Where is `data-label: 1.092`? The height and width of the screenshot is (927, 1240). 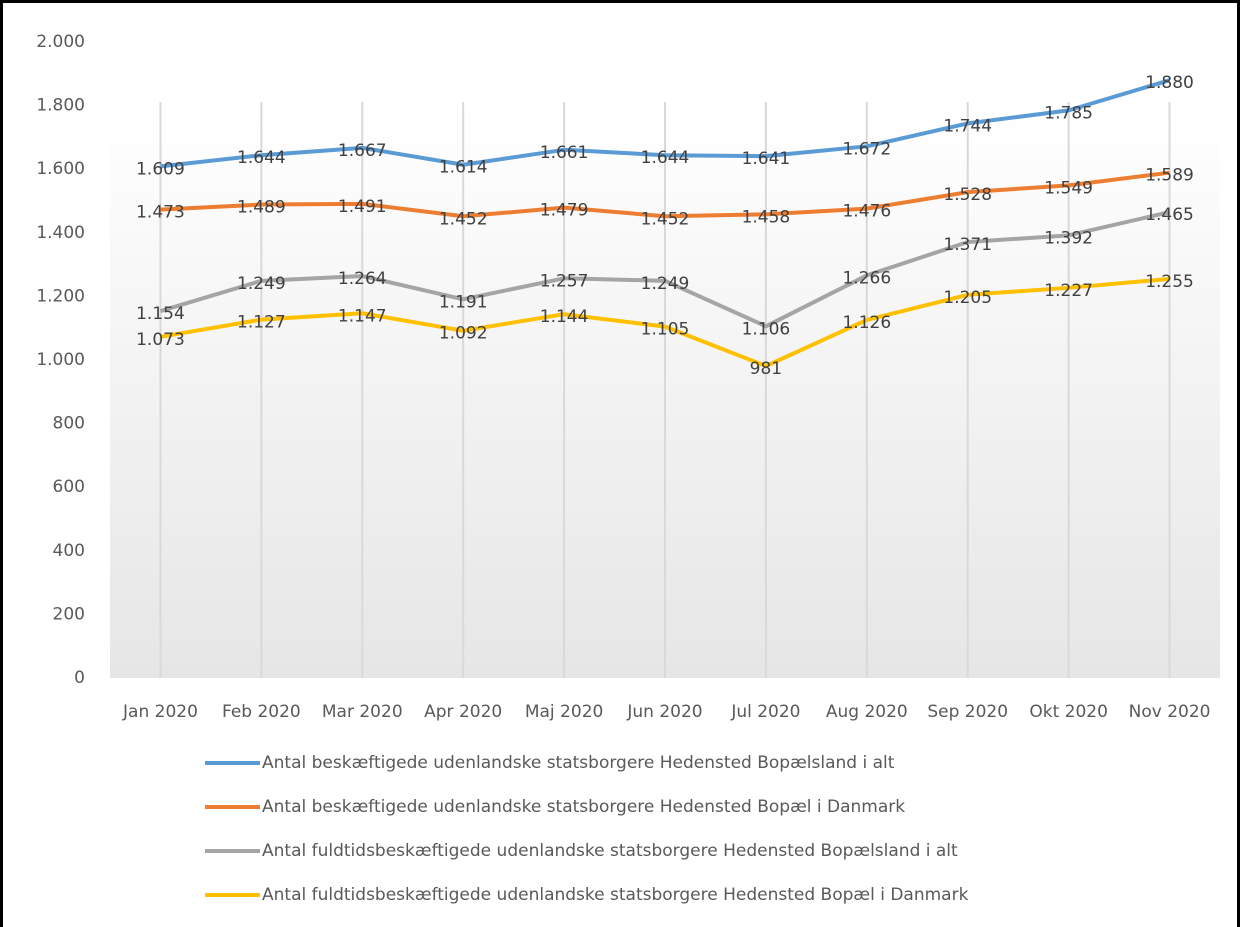
data-label: 1.092 is located at coordinates (463, 334).